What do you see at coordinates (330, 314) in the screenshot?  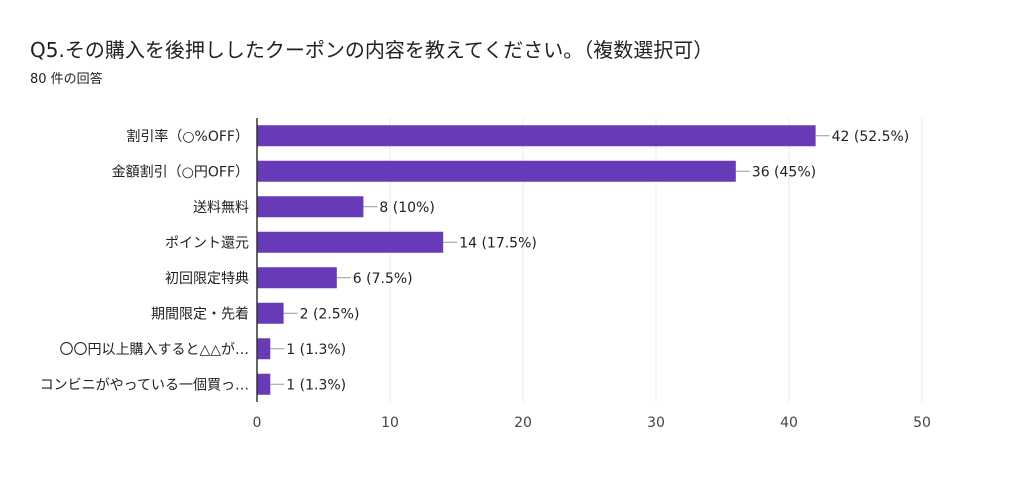 I see `value-label: 2 (2.5%)` at bounding box center [330, 314].